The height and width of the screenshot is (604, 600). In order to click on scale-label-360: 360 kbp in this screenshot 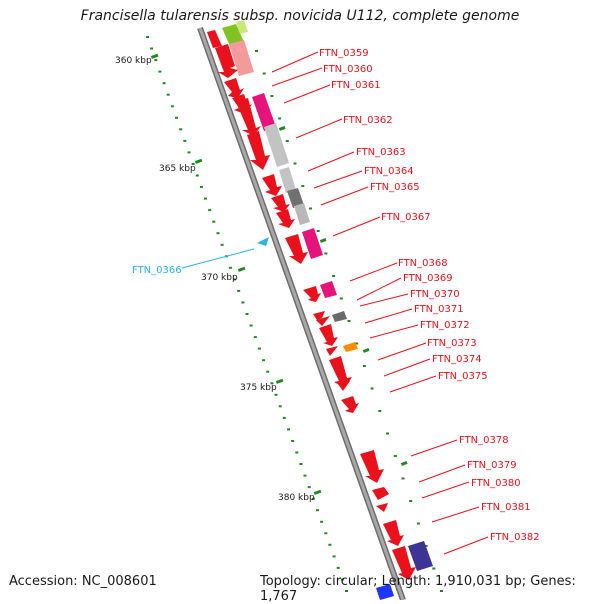, I will do `click(133, 61)`.